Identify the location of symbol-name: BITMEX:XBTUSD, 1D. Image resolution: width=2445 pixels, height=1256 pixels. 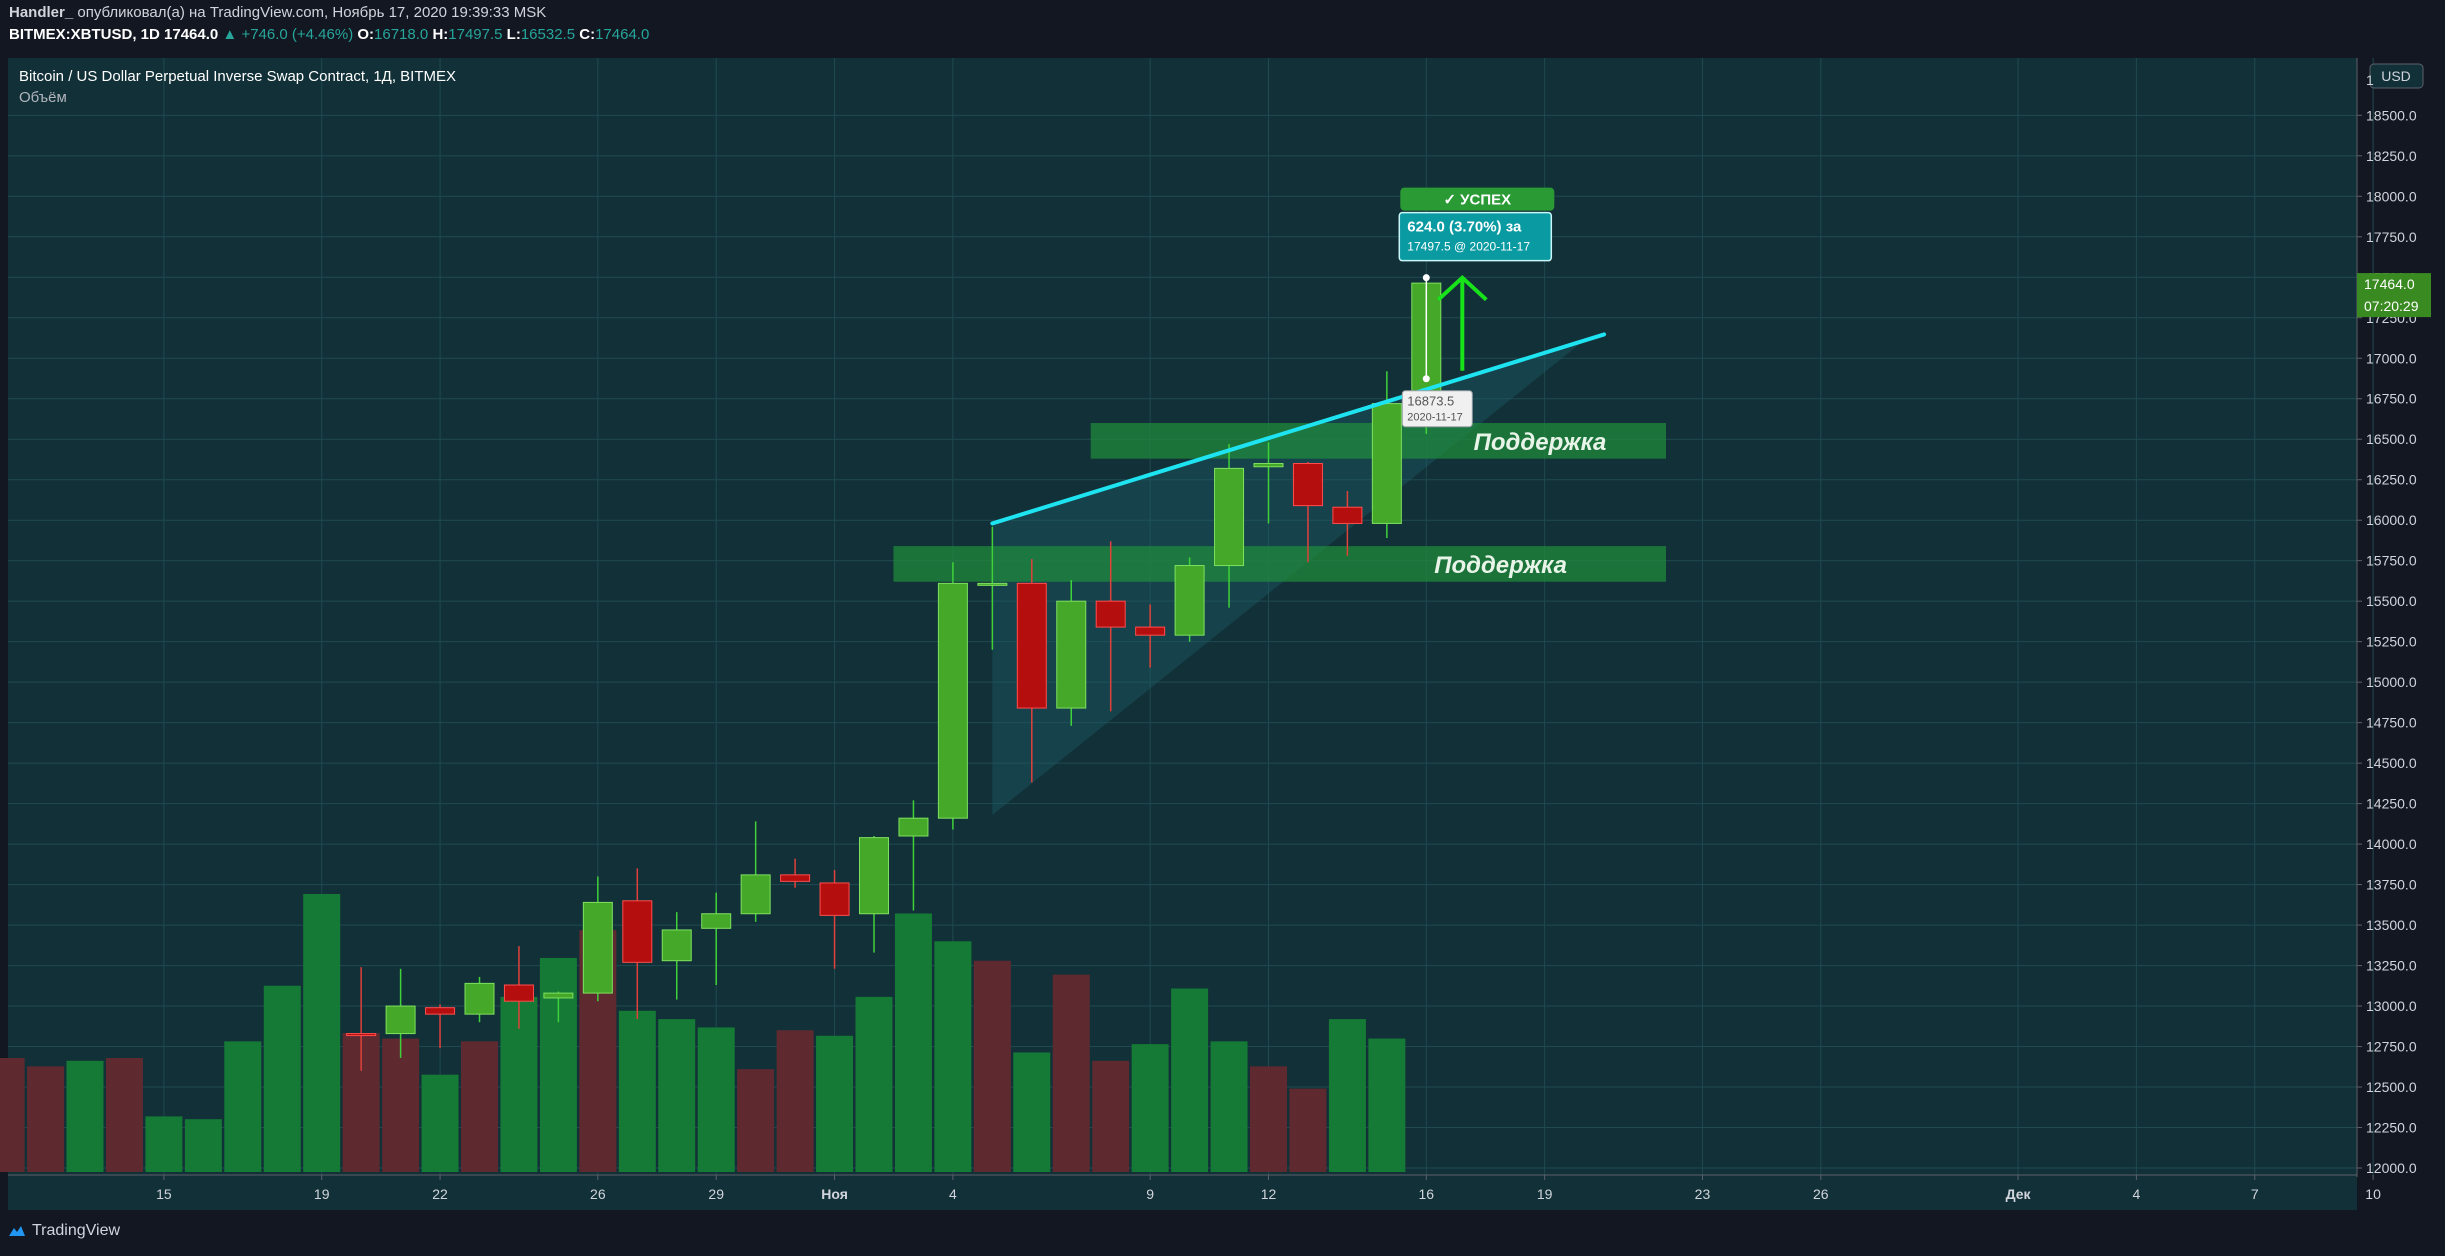
(84, 34).